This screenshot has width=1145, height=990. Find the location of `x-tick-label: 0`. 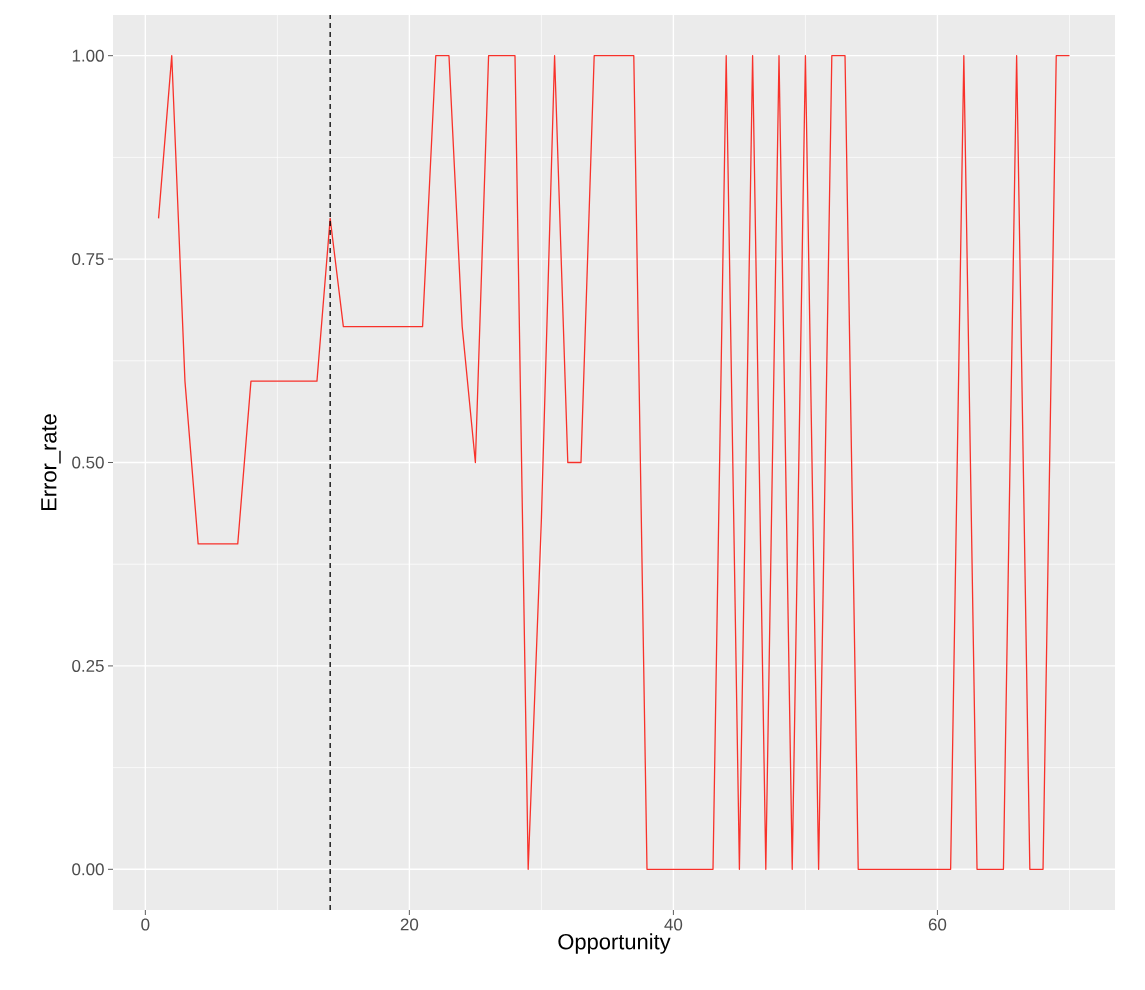

x-tick-label: 0 is located at coordinates (145, 924).